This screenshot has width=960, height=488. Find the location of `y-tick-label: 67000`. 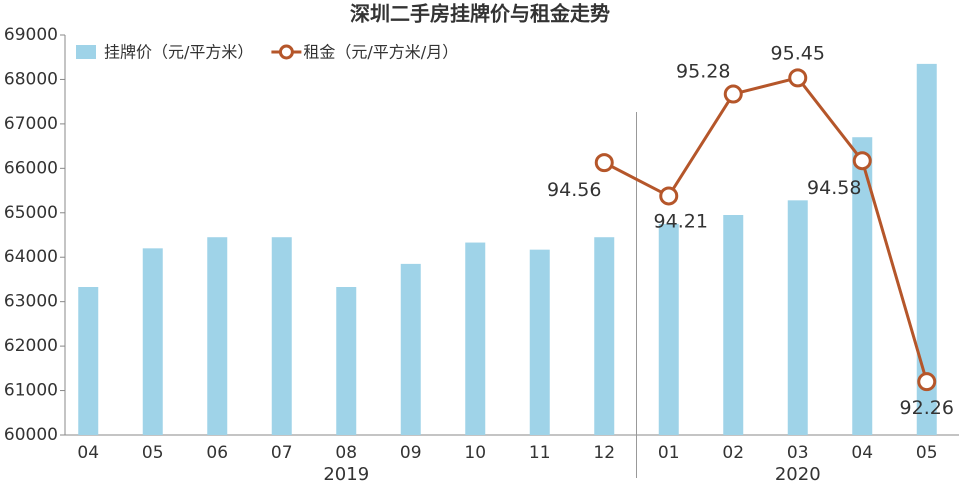

y-tick-label: 67000 is located at coordinates (31, 124).